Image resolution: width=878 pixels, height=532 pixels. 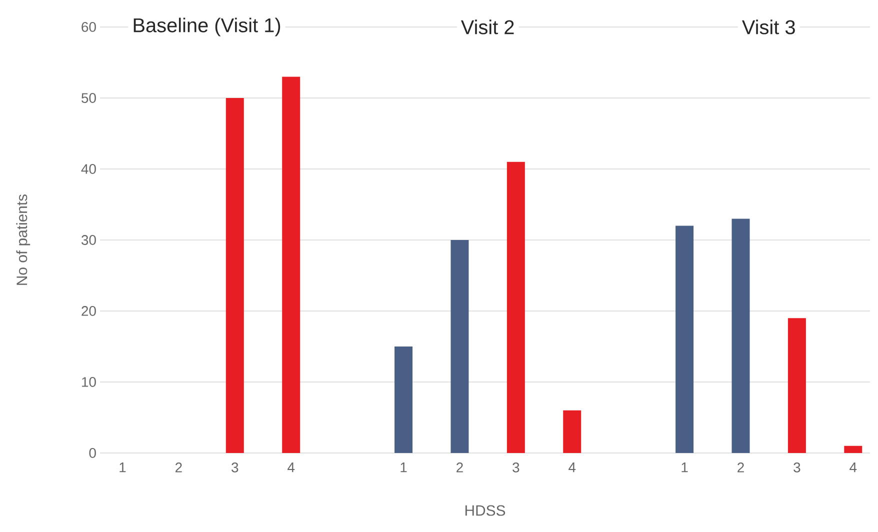 I want to click on y-tick-label: 0, so click(x=92, y=453).